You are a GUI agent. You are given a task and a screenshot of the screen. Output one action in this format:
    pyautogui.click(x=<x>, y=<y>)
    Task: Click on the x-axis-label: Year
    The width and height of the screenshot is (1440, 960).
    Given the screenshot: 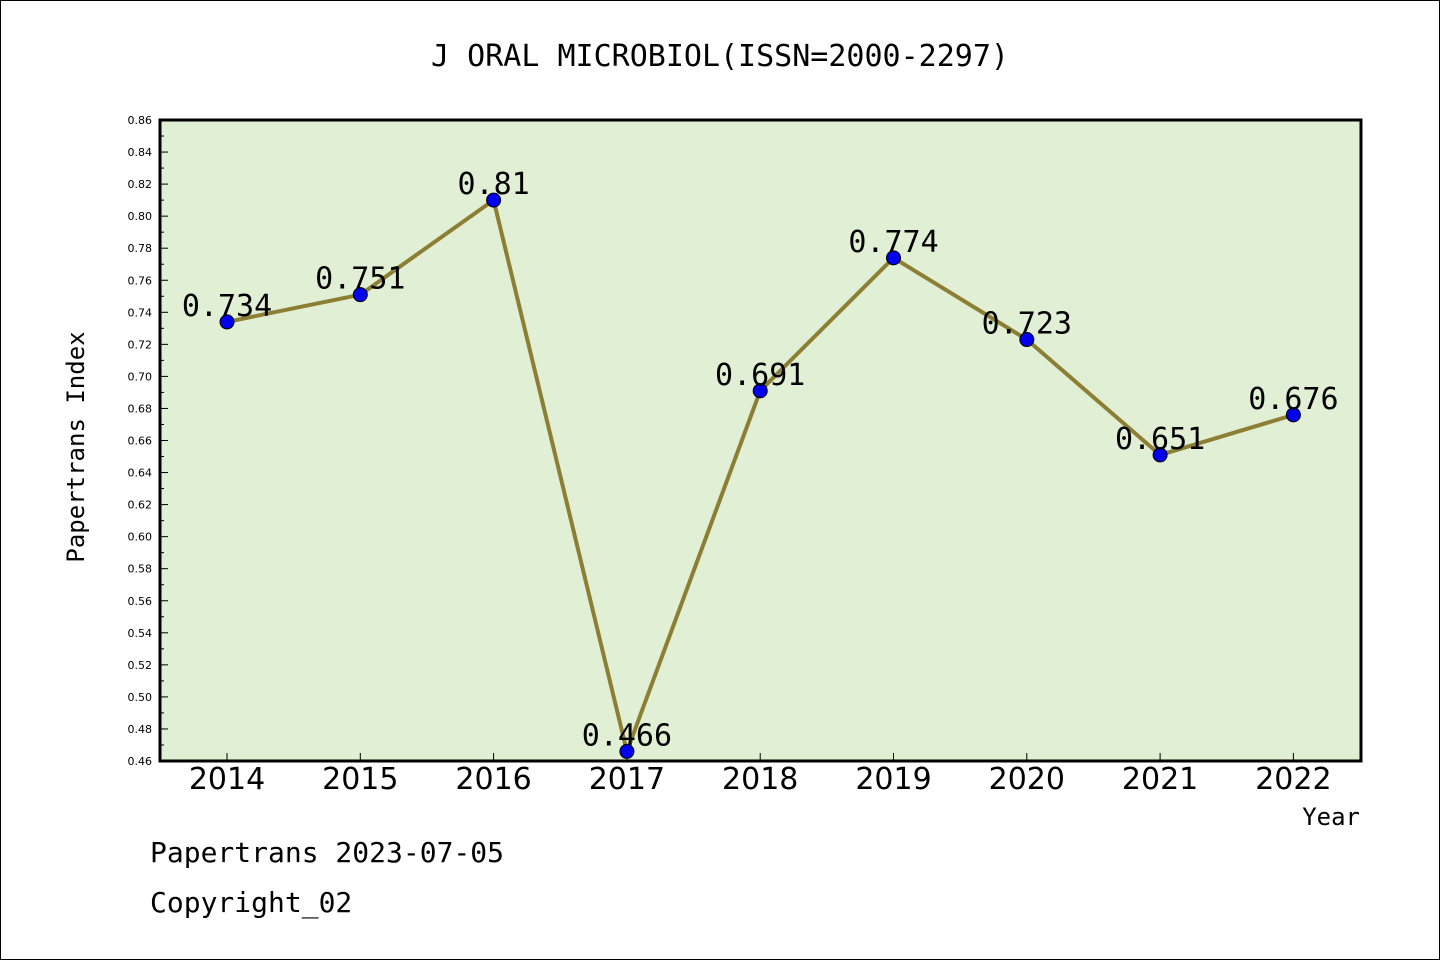 What is the action you would take?
    pyautogui.click(x=1331, y=817)
    